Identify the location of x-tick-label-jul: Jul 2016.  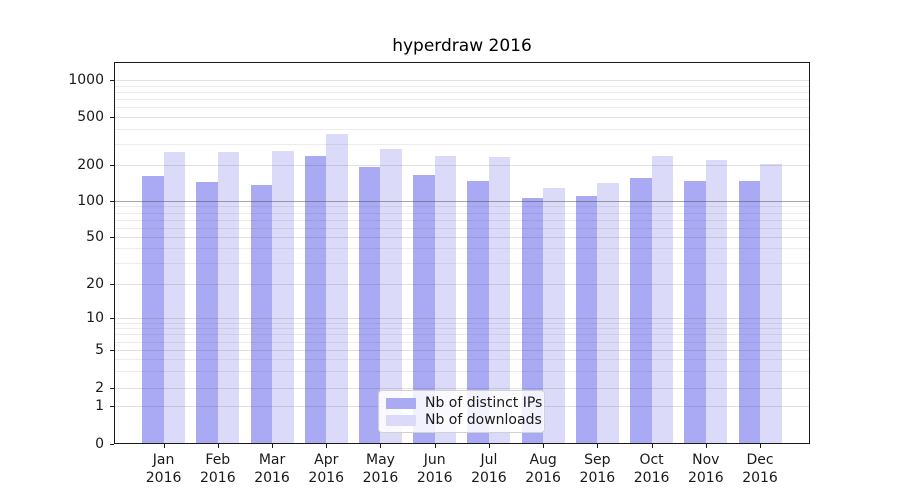
(489, 469).